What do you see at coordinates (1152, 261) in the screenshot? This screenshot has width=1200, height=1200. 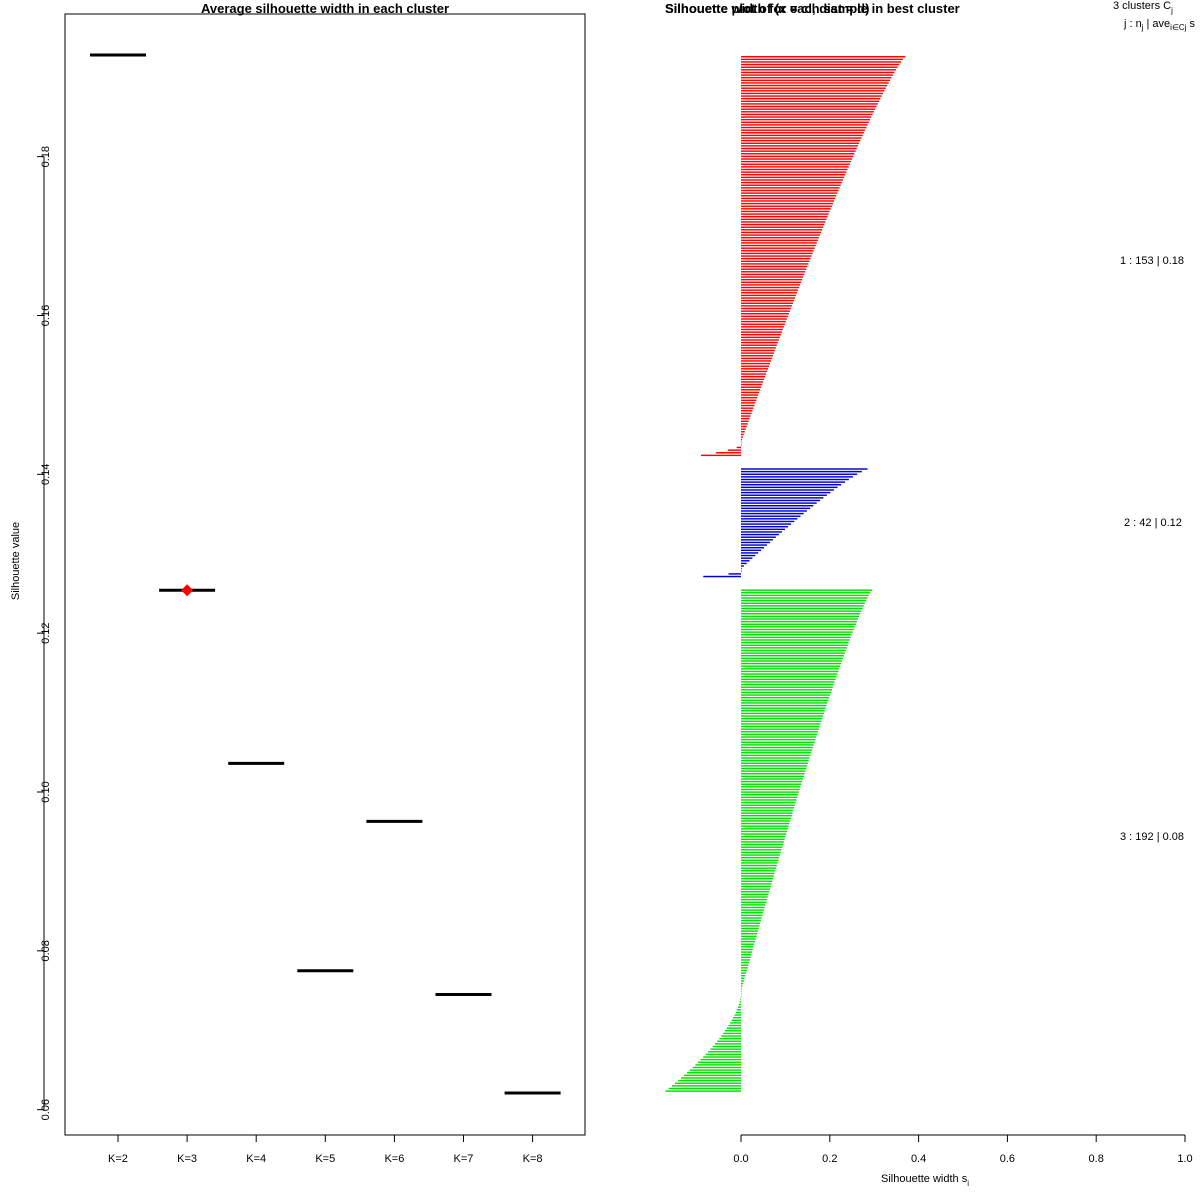 I see `cluster-1-summary: 1 : 153 | 0.18` at bounding box center [1152, 261].